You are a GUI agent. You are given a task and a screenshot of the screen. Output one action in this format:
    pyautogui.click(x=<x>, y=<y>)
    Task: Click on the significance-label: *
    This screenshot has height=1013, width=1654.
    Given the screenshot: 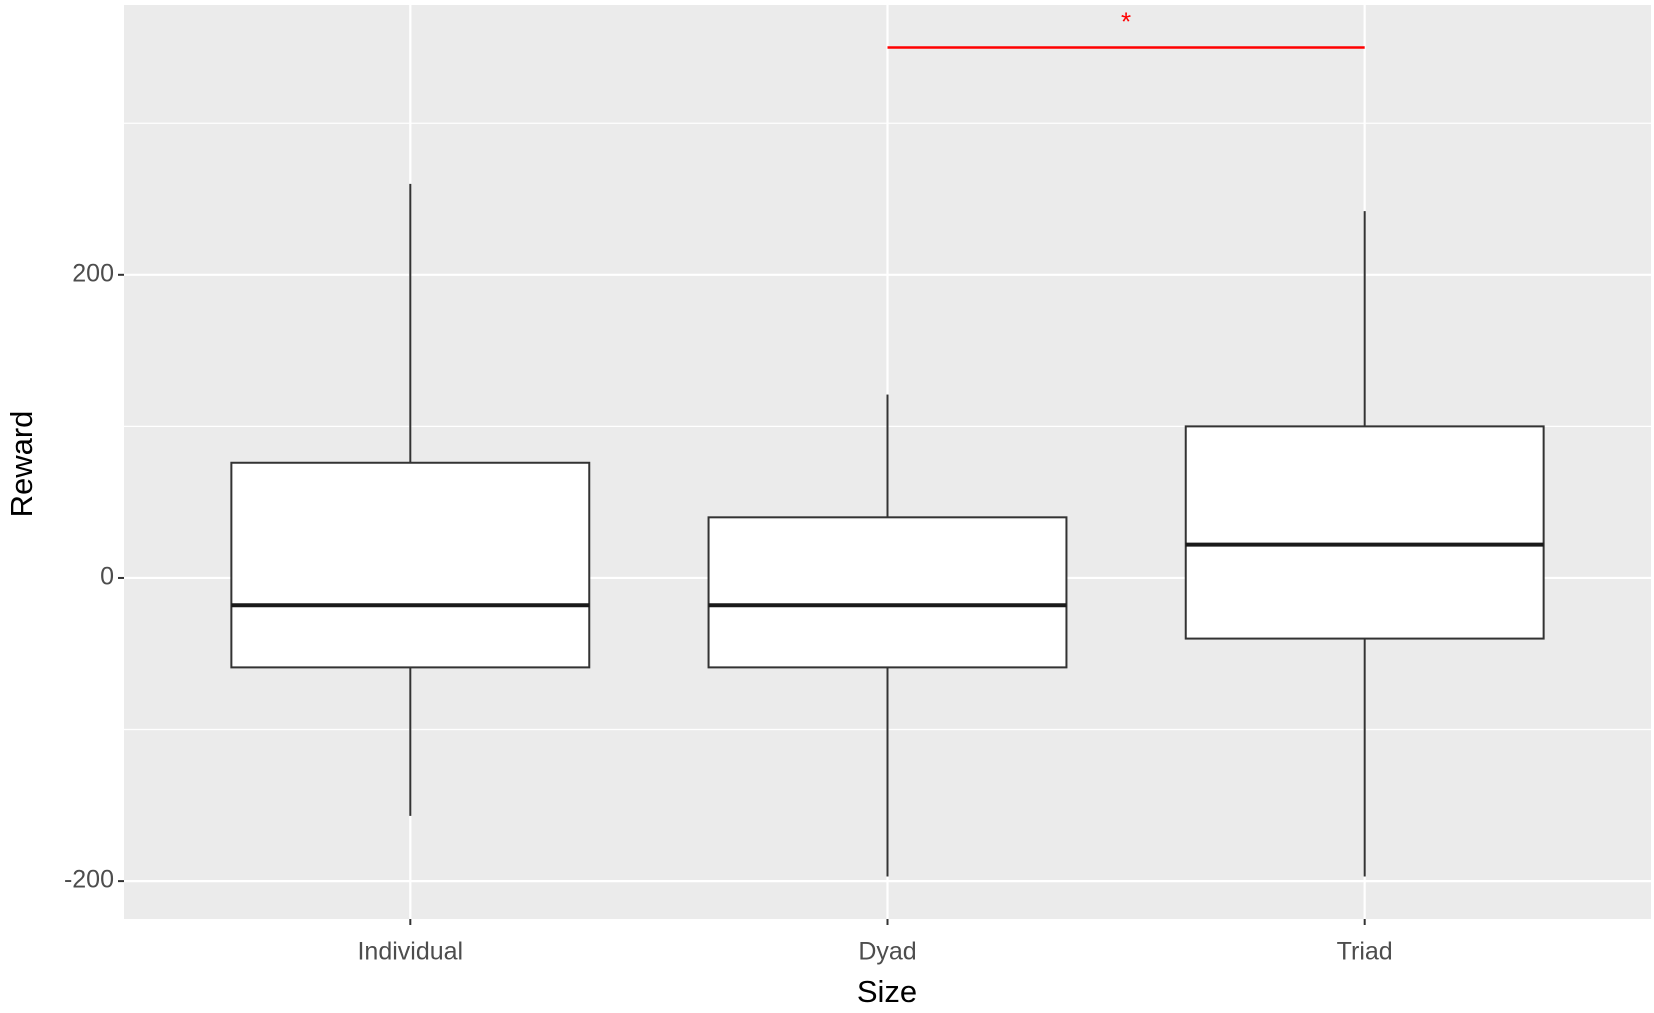 What is the action you would take?
    pyautogui.click(x=1126, y=21)
    